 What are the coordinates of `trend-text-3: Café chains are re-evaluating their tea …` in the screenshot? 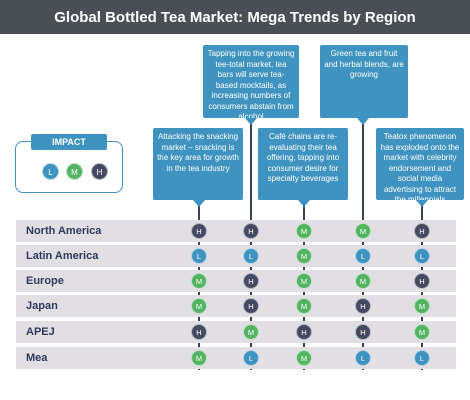 It's located at (303, 157).